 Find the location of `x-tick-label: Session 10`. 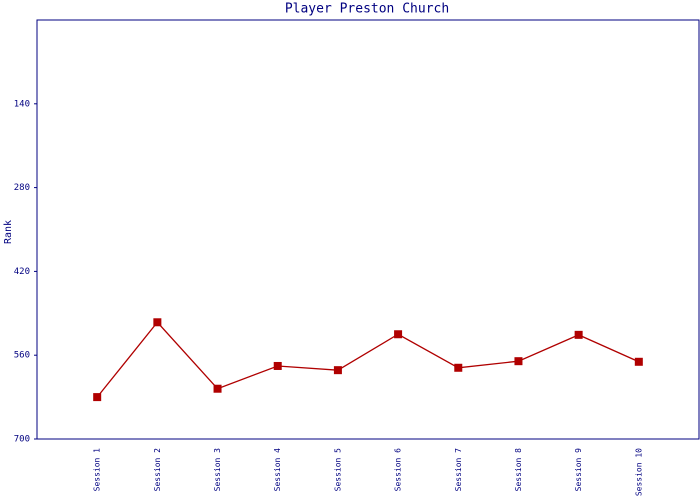

x-tick-label: Session 10 is located at coordinates (638, 472).